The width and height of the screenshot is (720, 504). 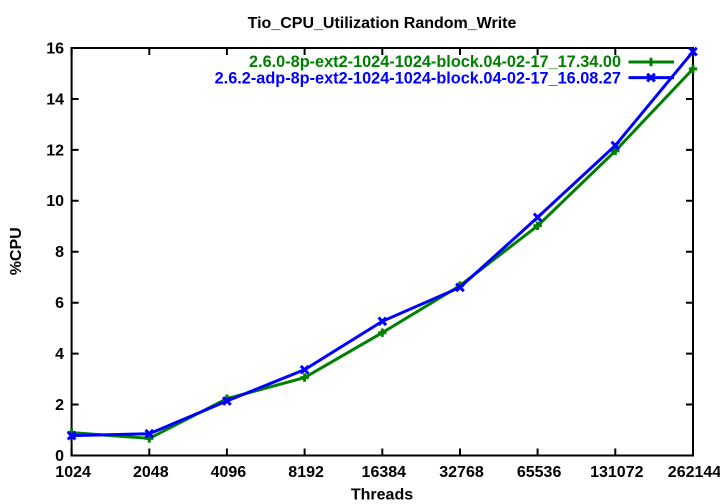 What do you see at coordinates (73, 472) in the screenshot?
I see `svg-text: 1024` at bounding box center [73, 472].